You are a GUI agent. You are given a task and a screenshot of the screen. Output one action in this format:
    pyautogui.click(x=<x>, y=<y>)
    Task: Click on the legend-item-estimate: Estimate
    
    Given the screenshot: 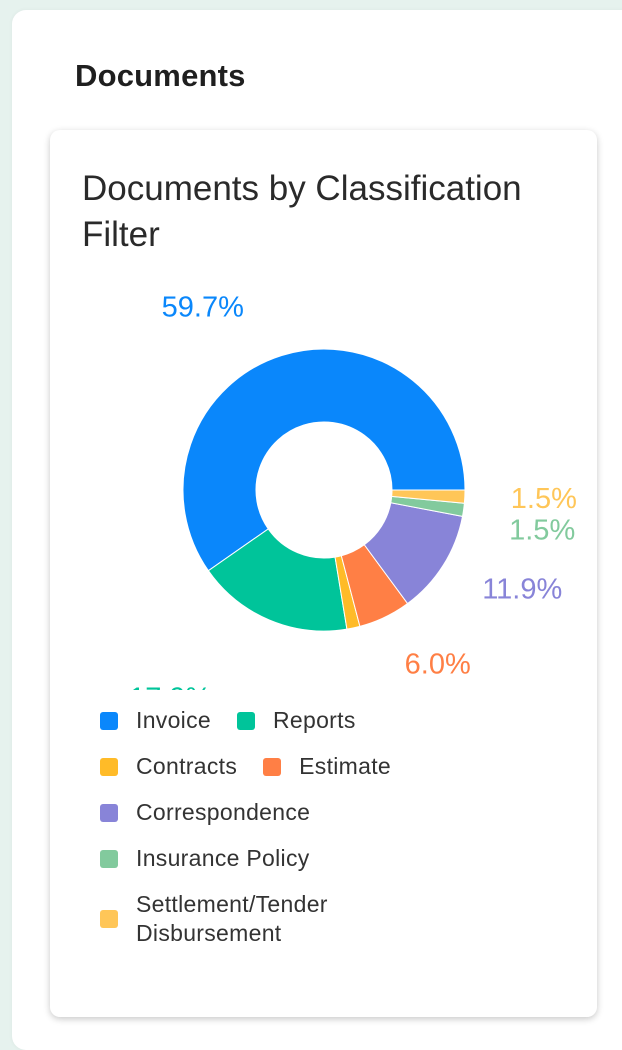 What is the action you would take?
    pyautogui.click(x=327, y=766)
    